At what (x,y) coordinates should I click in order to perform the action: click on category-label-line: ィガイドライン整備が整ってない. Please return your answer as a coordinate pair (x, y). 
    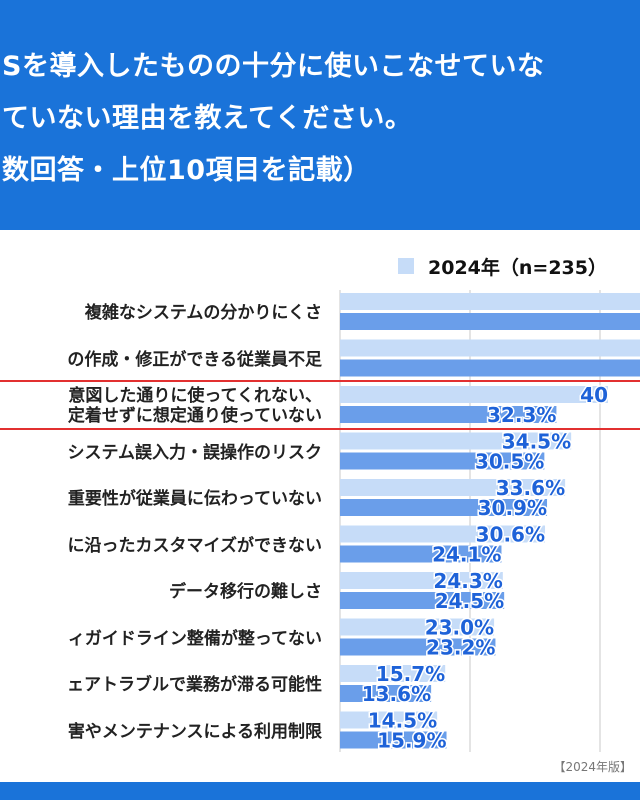
    Looking at the image, I should click on (194, 638).